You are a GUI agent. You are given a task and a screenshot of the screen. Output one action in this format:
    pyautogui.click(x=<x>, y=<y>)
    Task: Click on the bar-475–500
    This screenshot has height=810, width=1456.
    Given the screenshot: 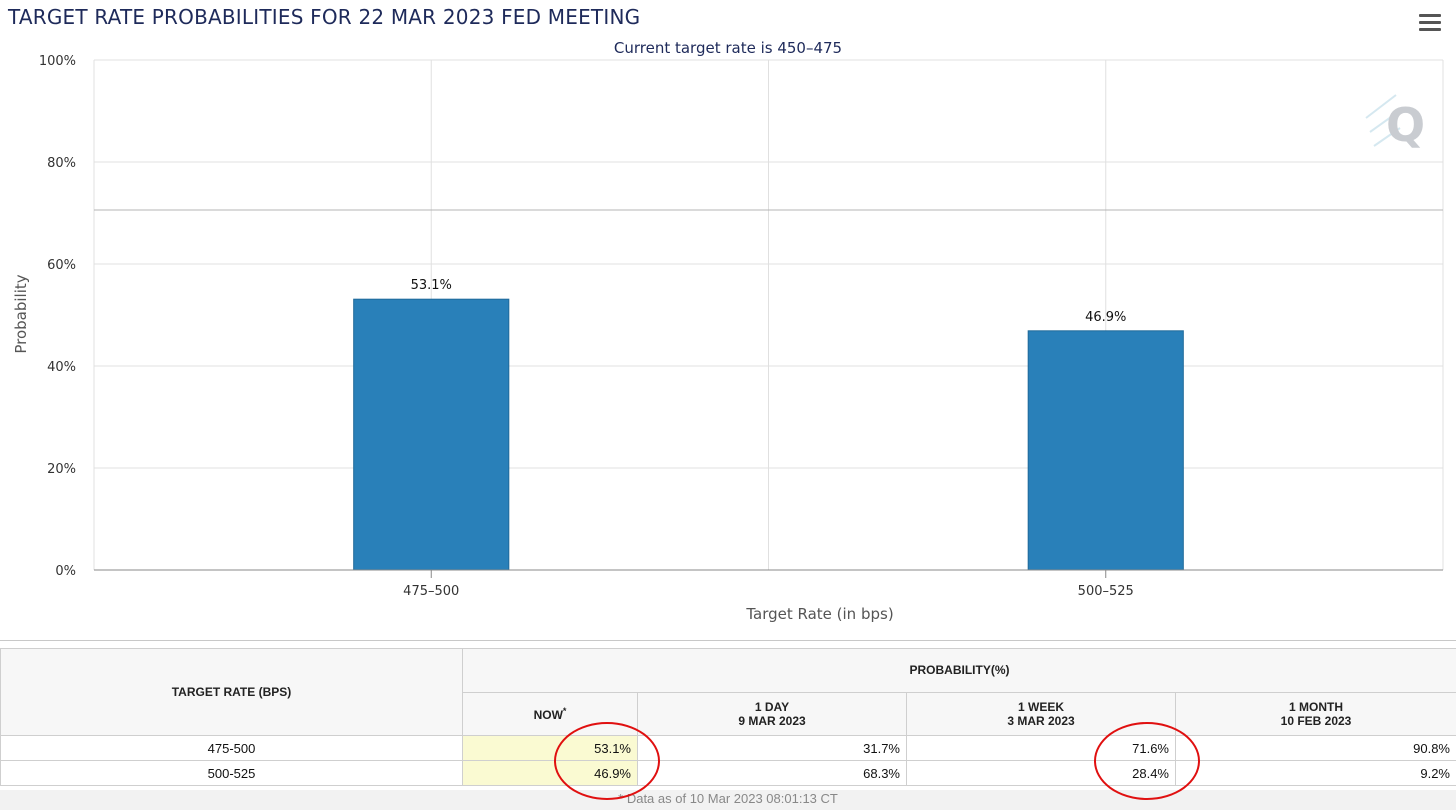 What is the action you would take?
    pyautogui.click(x=431, y=434)
    